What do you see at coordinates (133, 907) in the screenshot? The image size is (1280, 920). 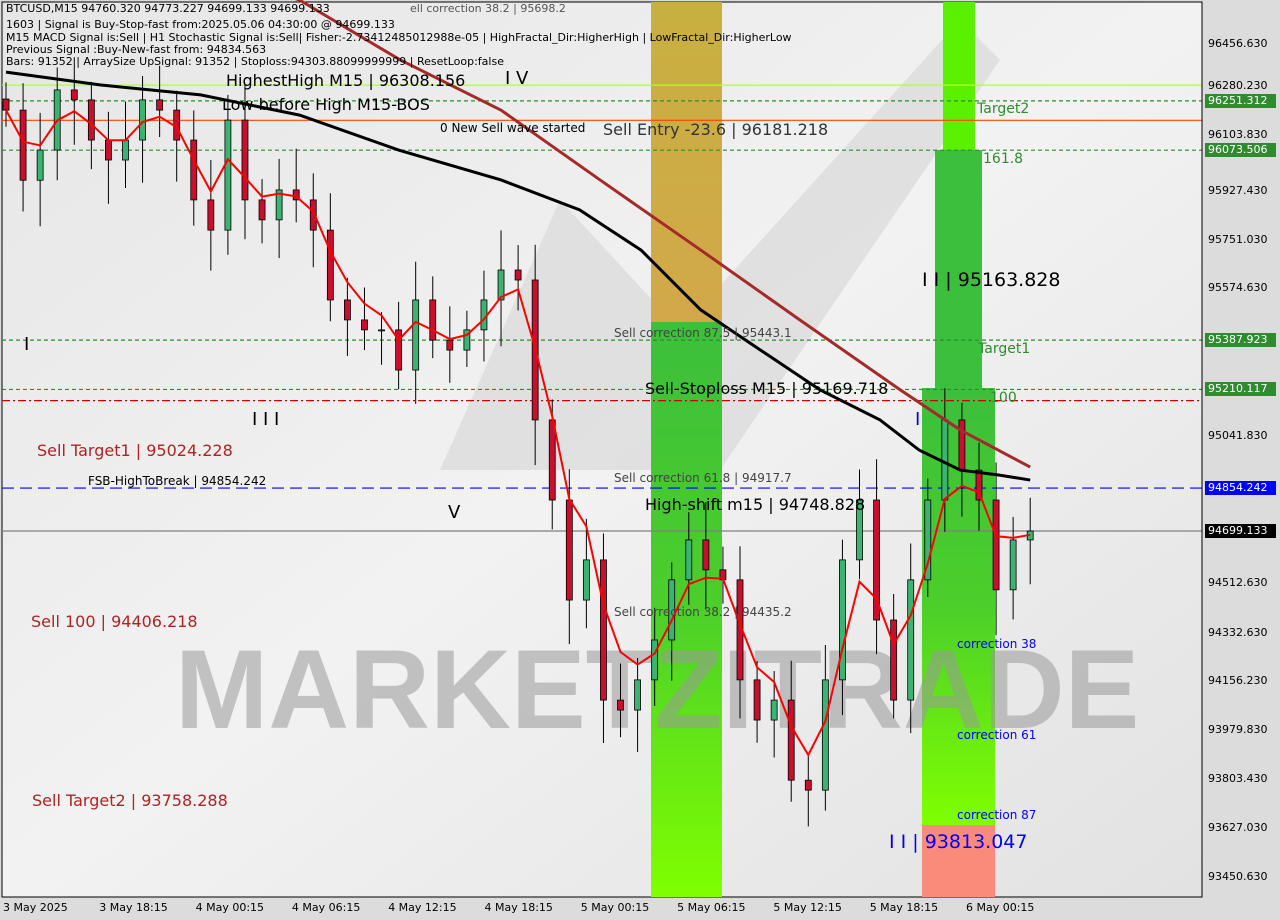 I see `time-tick: 3 May 18:15` at bounding box center [133, 907].